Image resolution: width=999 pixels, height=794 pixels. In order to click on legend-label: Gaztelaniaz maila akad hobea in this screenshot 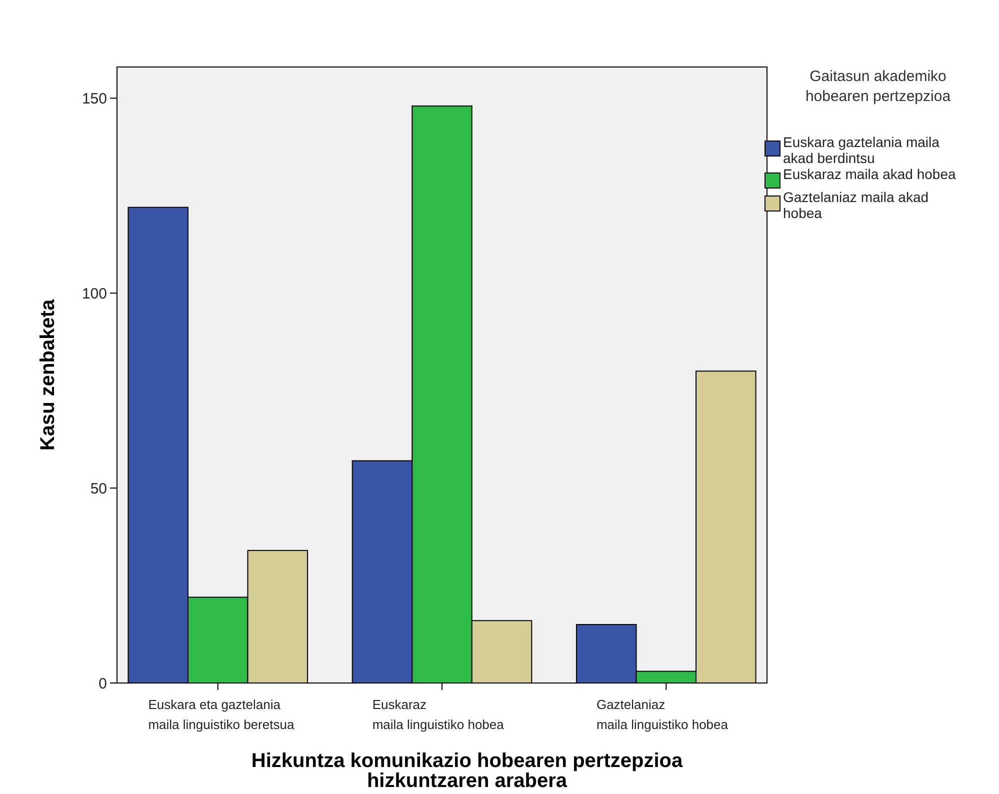, I will do `click(856, 205)`.